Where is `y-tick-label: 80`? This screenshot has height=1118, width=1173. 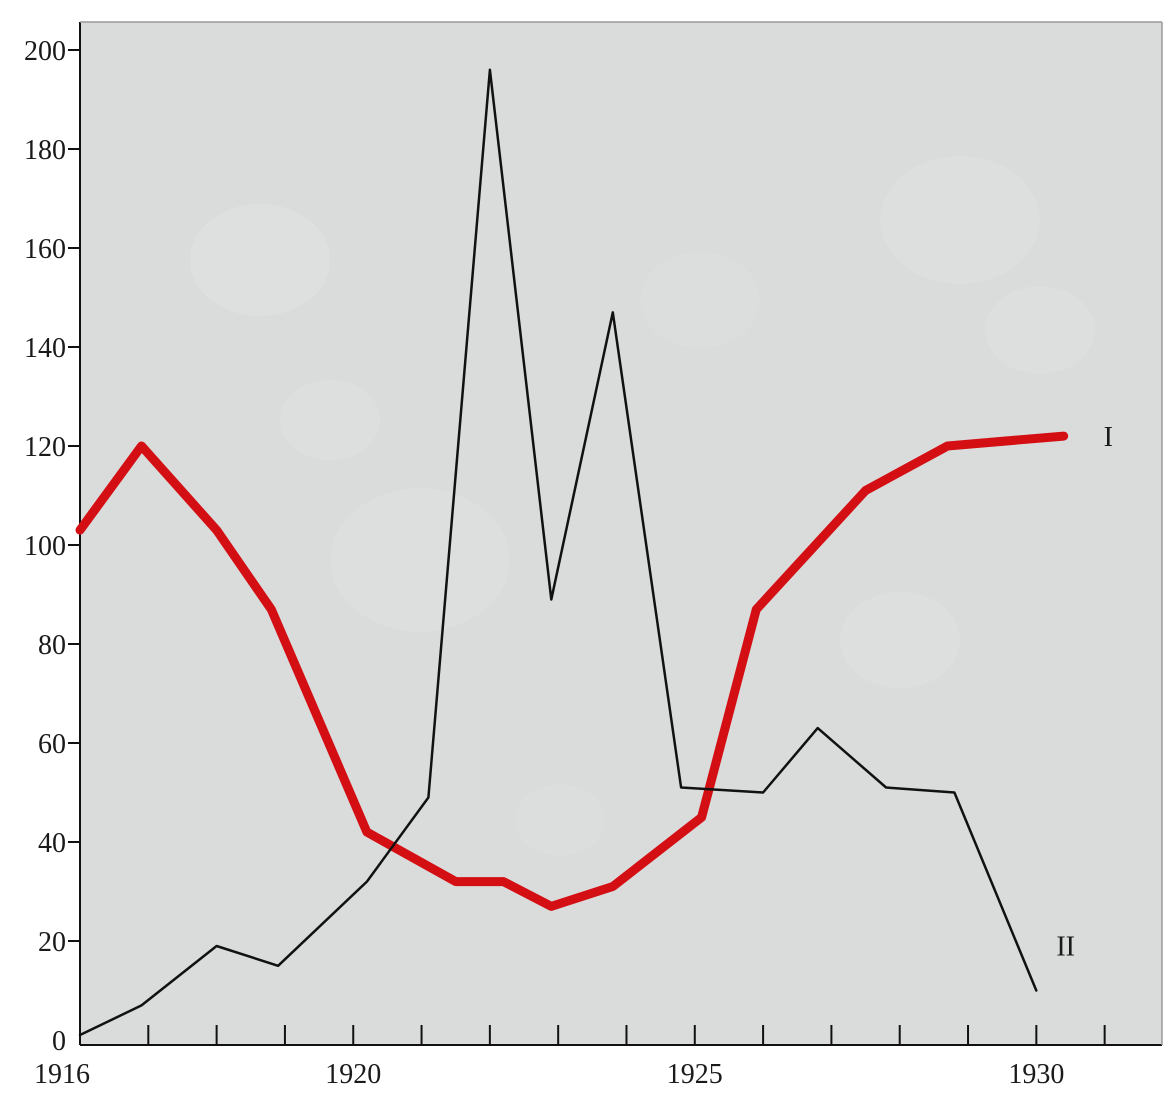
y-tick-label: 80 is located at coordinates (52, 645).